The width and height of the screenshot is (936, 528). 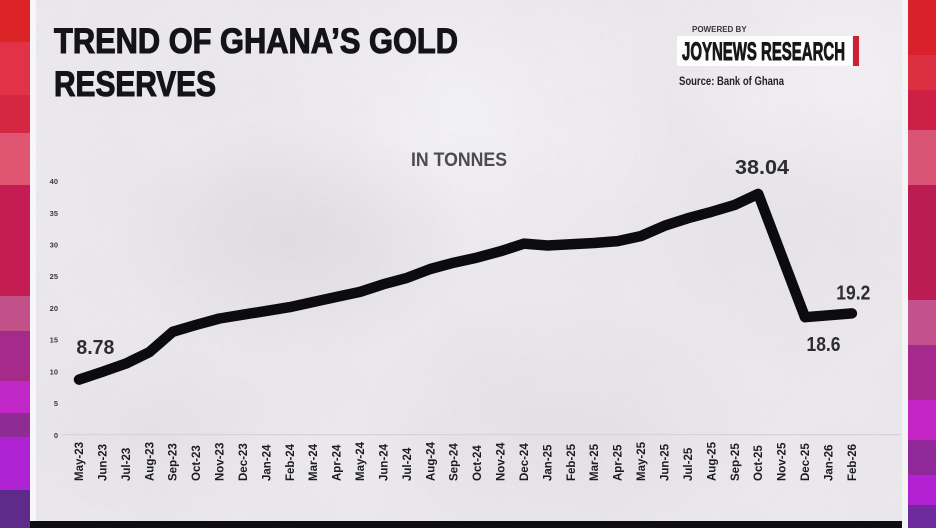 I want to click on svg-text: Jun-23, so click(x=103, y=462).